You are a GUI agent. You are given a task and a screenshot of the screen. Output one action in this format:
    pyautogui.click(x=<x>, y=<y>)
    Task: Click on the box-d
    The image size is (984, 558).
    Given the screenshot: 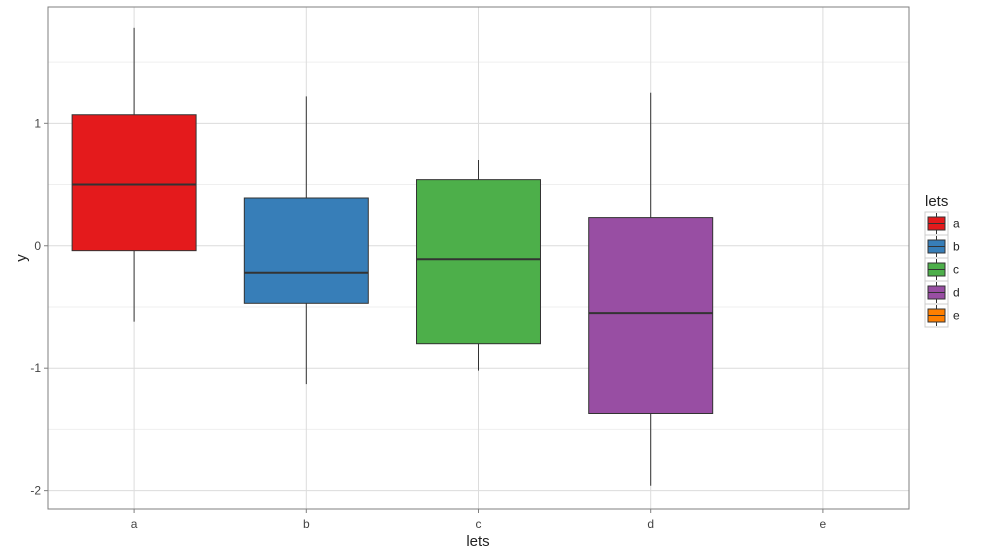 What is the action you would take?
    pyautogui.click(x=651, y=289)
    